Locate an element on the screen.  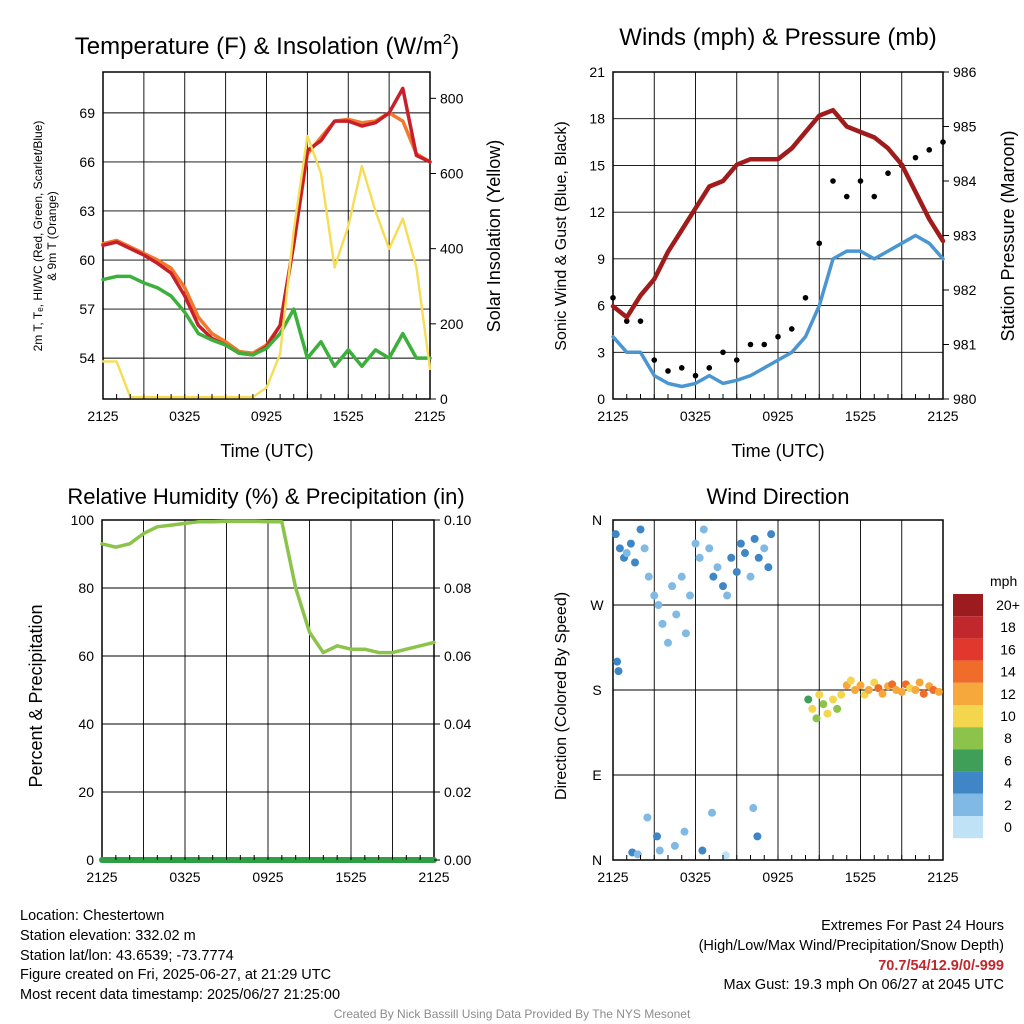
y-tick-label: E is located at coordinates (596, 775).